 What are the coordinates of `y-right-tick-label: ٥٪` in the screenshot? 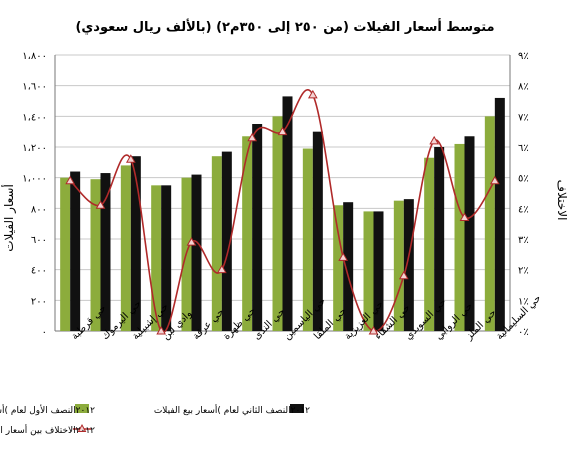 It's located at (523, 179).